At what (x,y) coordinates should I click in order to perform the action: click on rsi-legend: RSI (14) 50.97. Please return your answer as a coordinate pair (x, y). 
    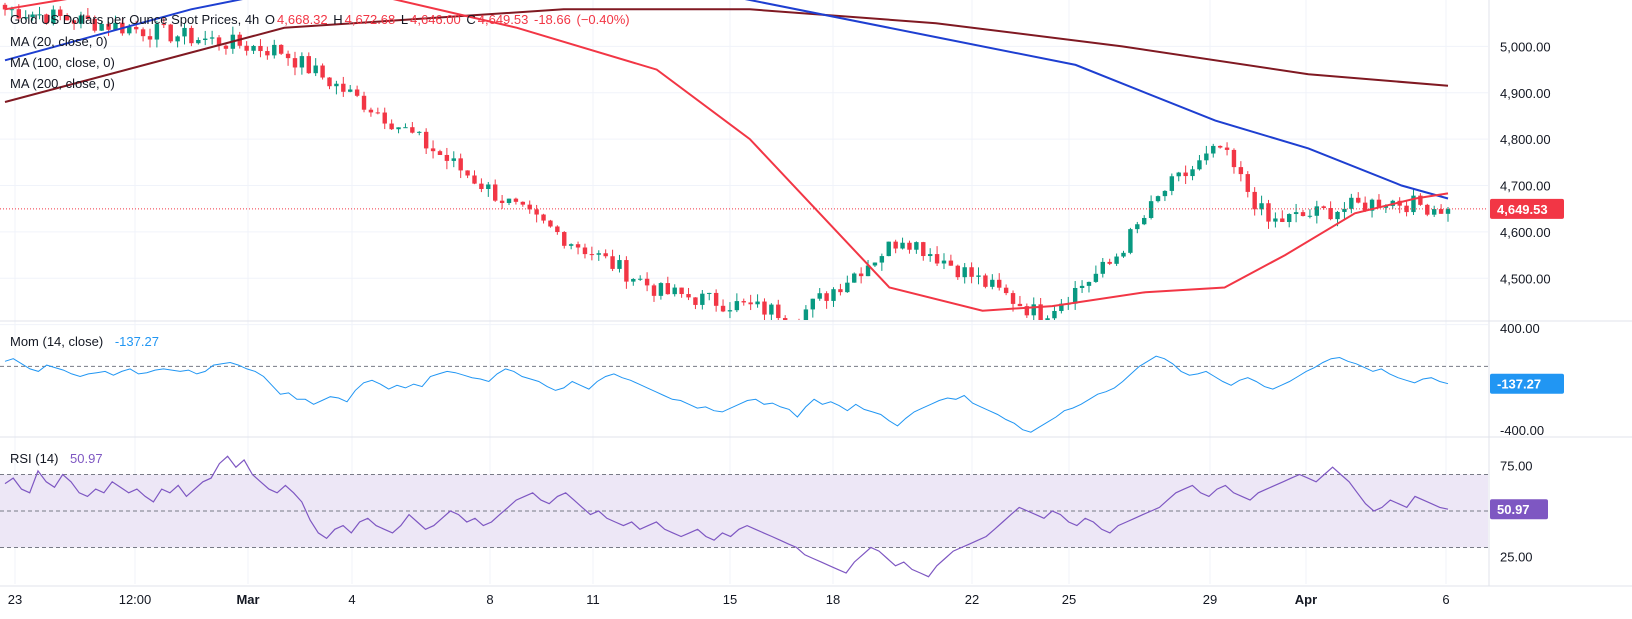
    Looking at the image, I should click on (57, 458).